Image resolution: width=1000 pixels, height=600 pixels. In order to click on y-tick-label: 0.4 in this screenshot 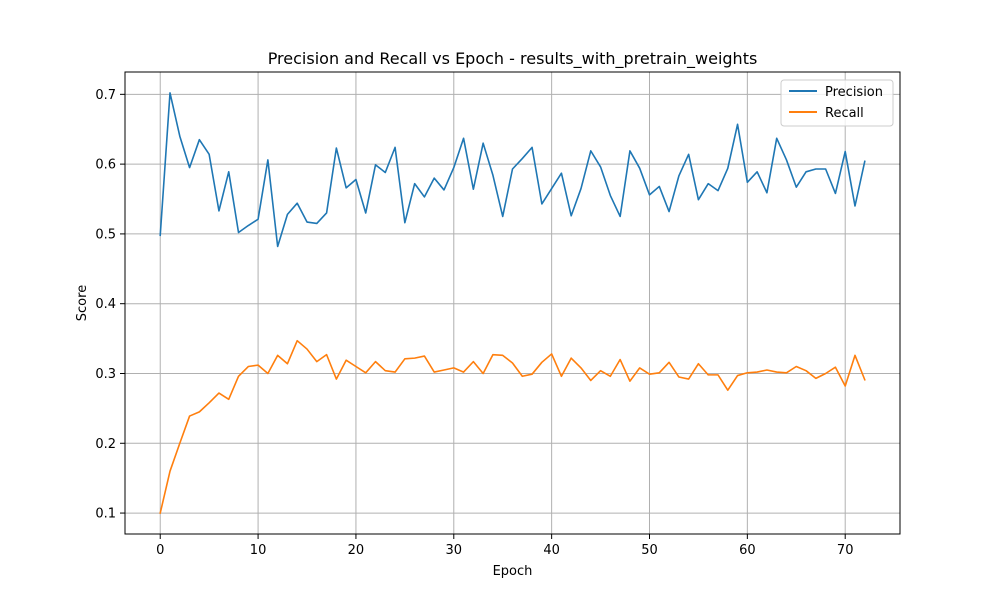, I will do `click(105, 304)`.